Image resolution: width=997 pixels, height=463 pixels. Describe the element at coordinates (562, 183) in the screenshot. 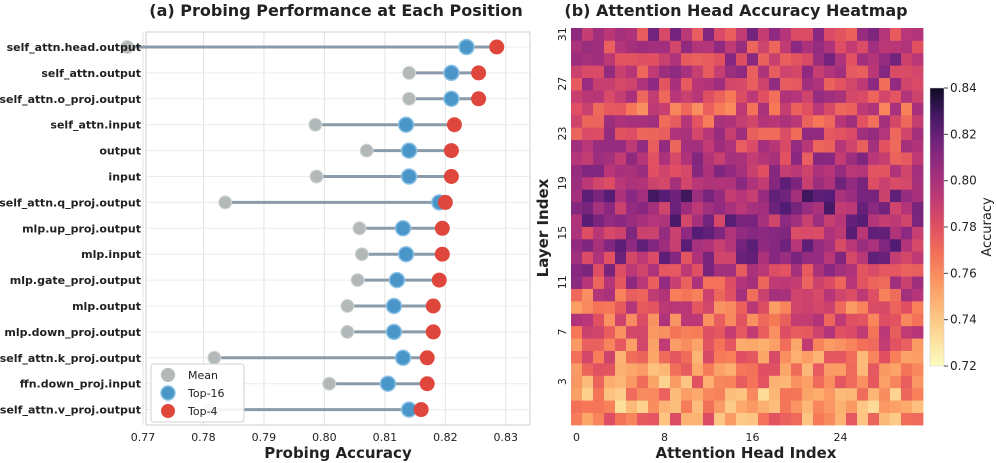

I see `y-tick-label: 19` at that location.